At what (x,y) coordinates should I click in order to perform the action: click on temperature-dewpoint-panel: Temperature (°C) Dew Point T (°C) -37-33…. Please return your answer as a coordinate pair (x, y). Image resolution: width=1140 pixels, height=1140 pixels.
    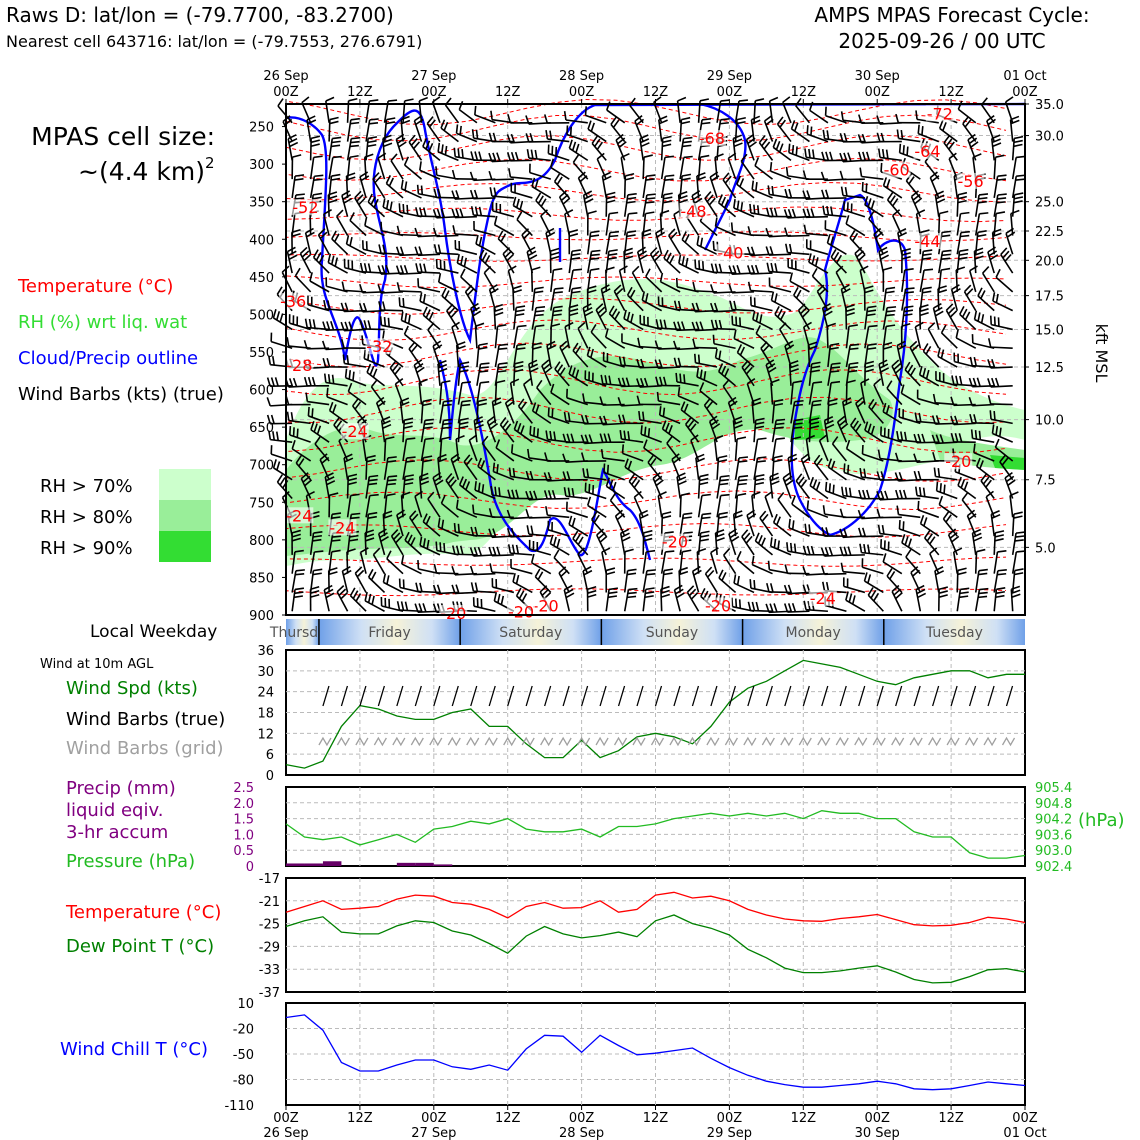
    Looking at the image, I should click on (545, 936).